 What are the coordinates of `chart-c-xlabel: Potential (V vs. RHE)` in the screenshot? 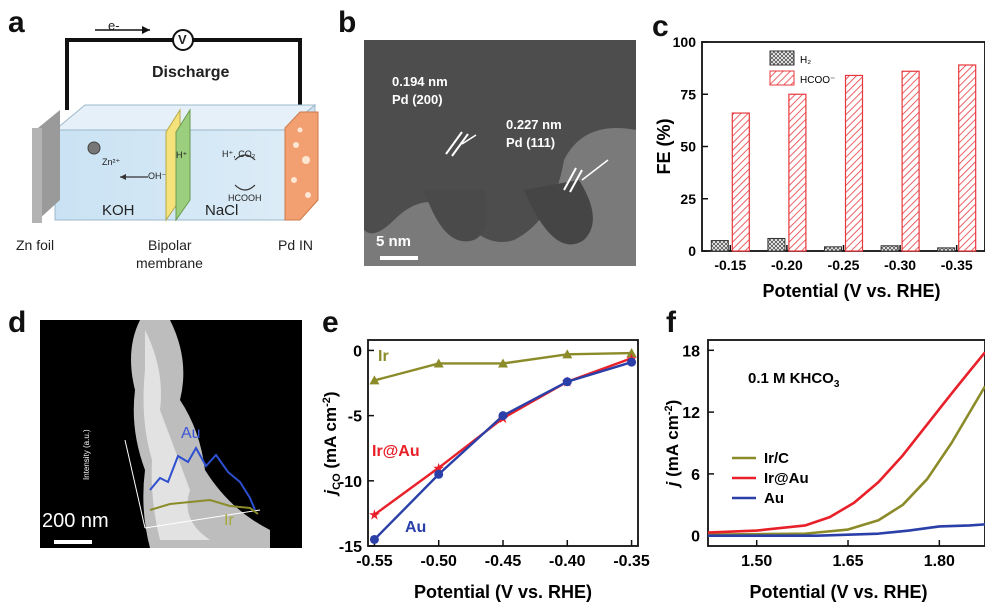 It's located at (851, 291).